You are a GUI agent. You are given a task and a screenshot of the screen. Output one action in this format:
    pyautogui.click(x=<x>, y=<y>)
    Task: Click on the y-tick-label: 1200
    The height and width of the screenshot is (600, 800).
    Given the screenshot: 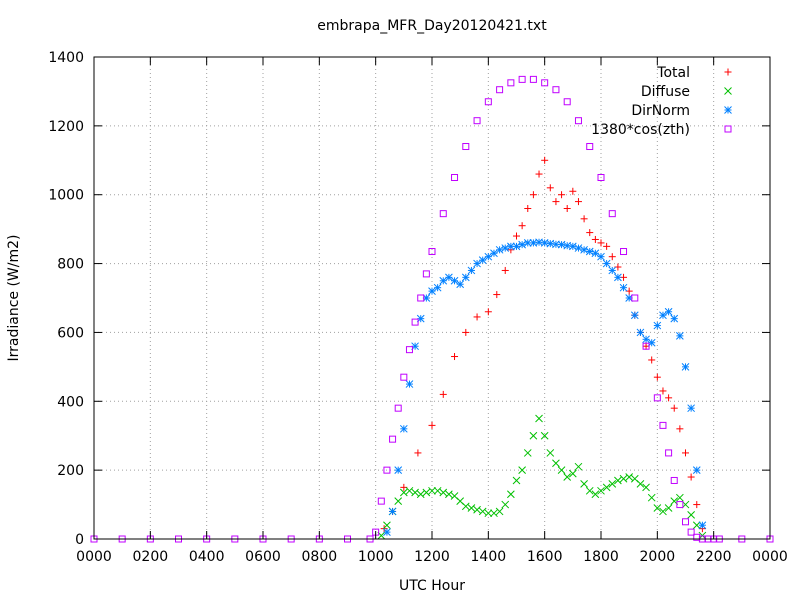 What is the action you would take?
    pyautogui.click(x=66, y=127)
    